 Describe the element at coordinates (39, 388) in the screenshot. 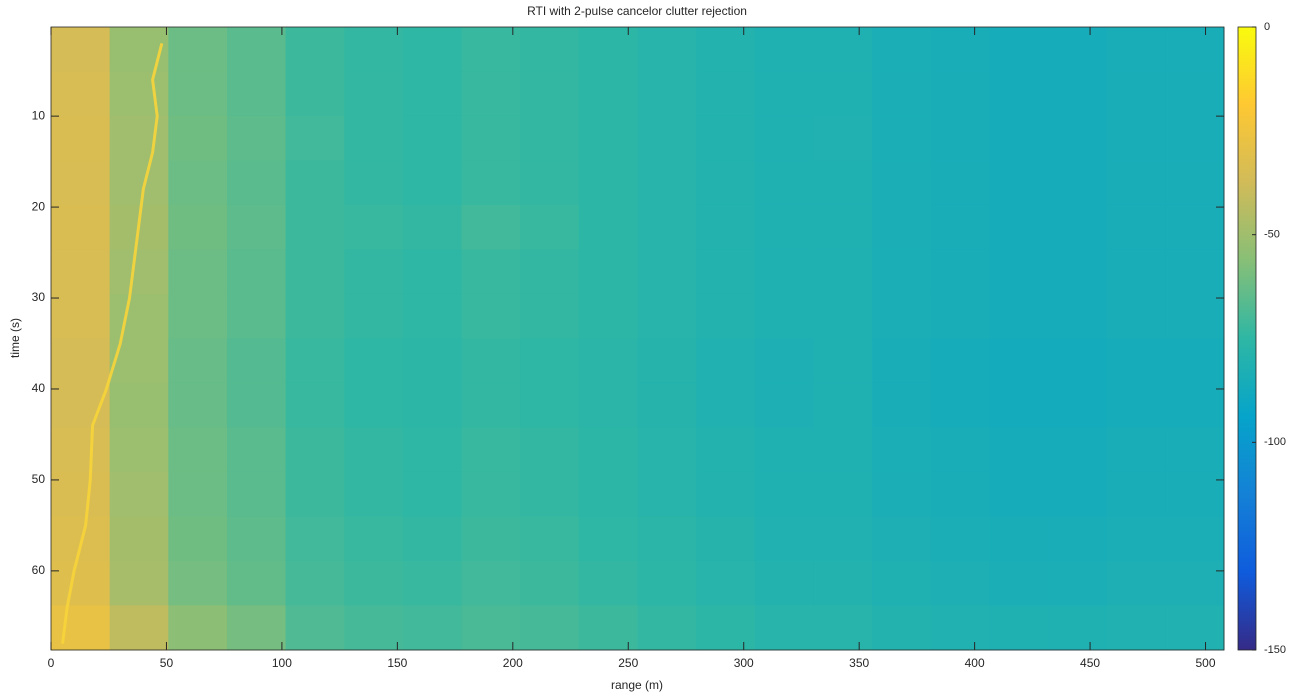

I see `y-tick-label: 40` at that location.